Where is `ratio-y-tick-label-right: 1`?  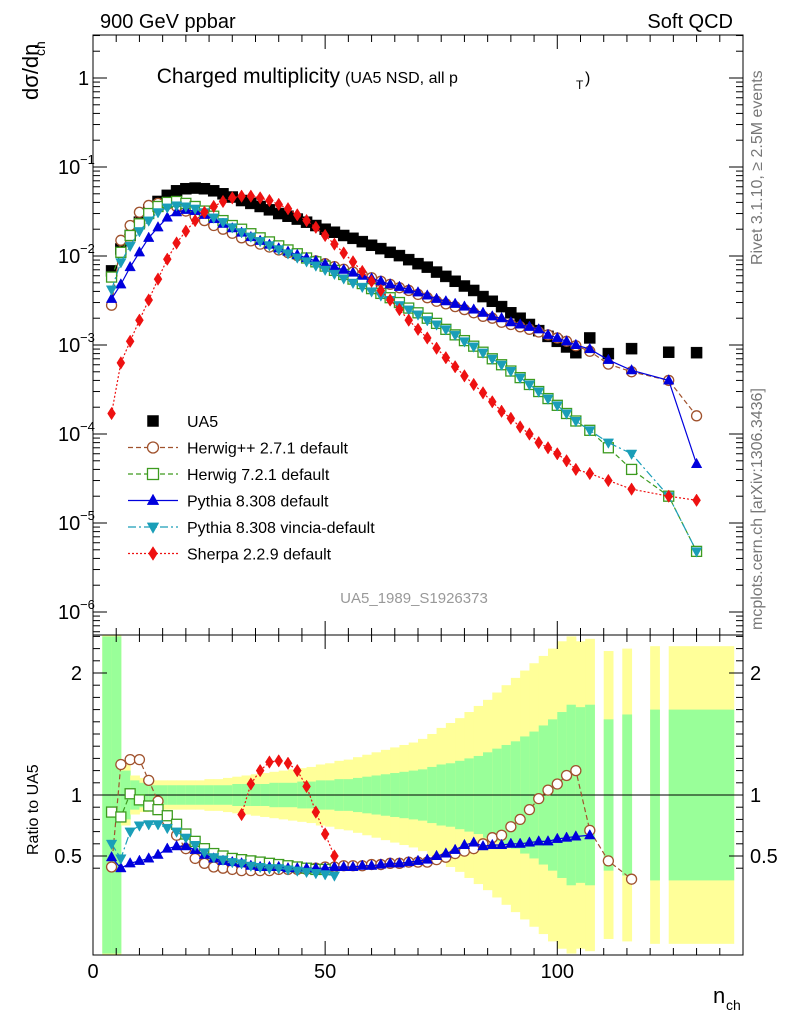 ratio-y-tick-label-right: 1 is located at coordinates (755, 796).